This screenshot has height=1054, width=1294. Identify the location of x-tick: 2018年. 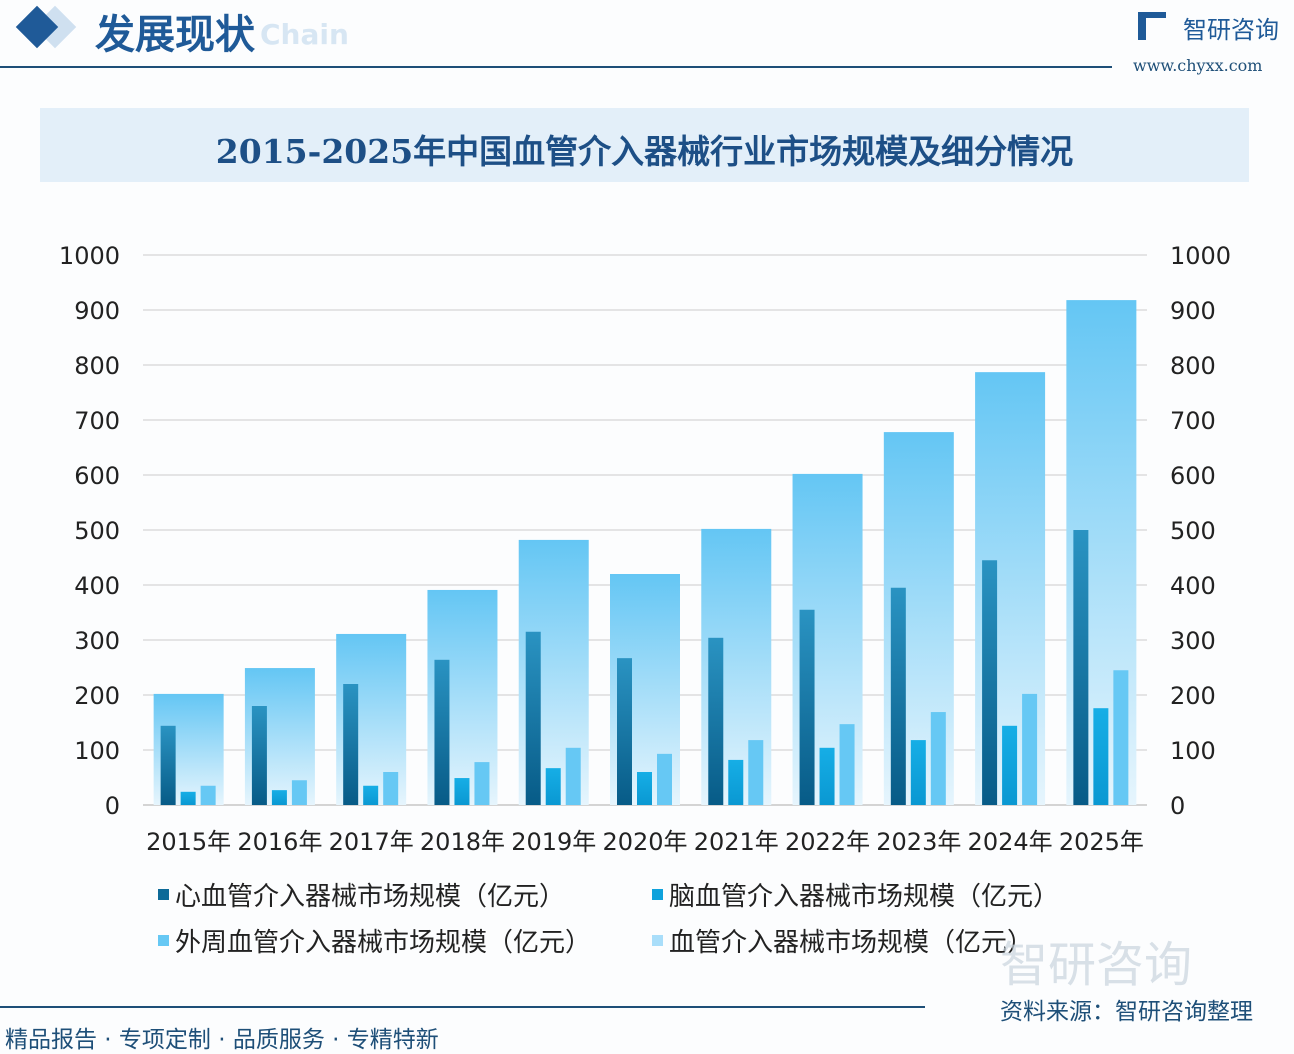
(462, 842).